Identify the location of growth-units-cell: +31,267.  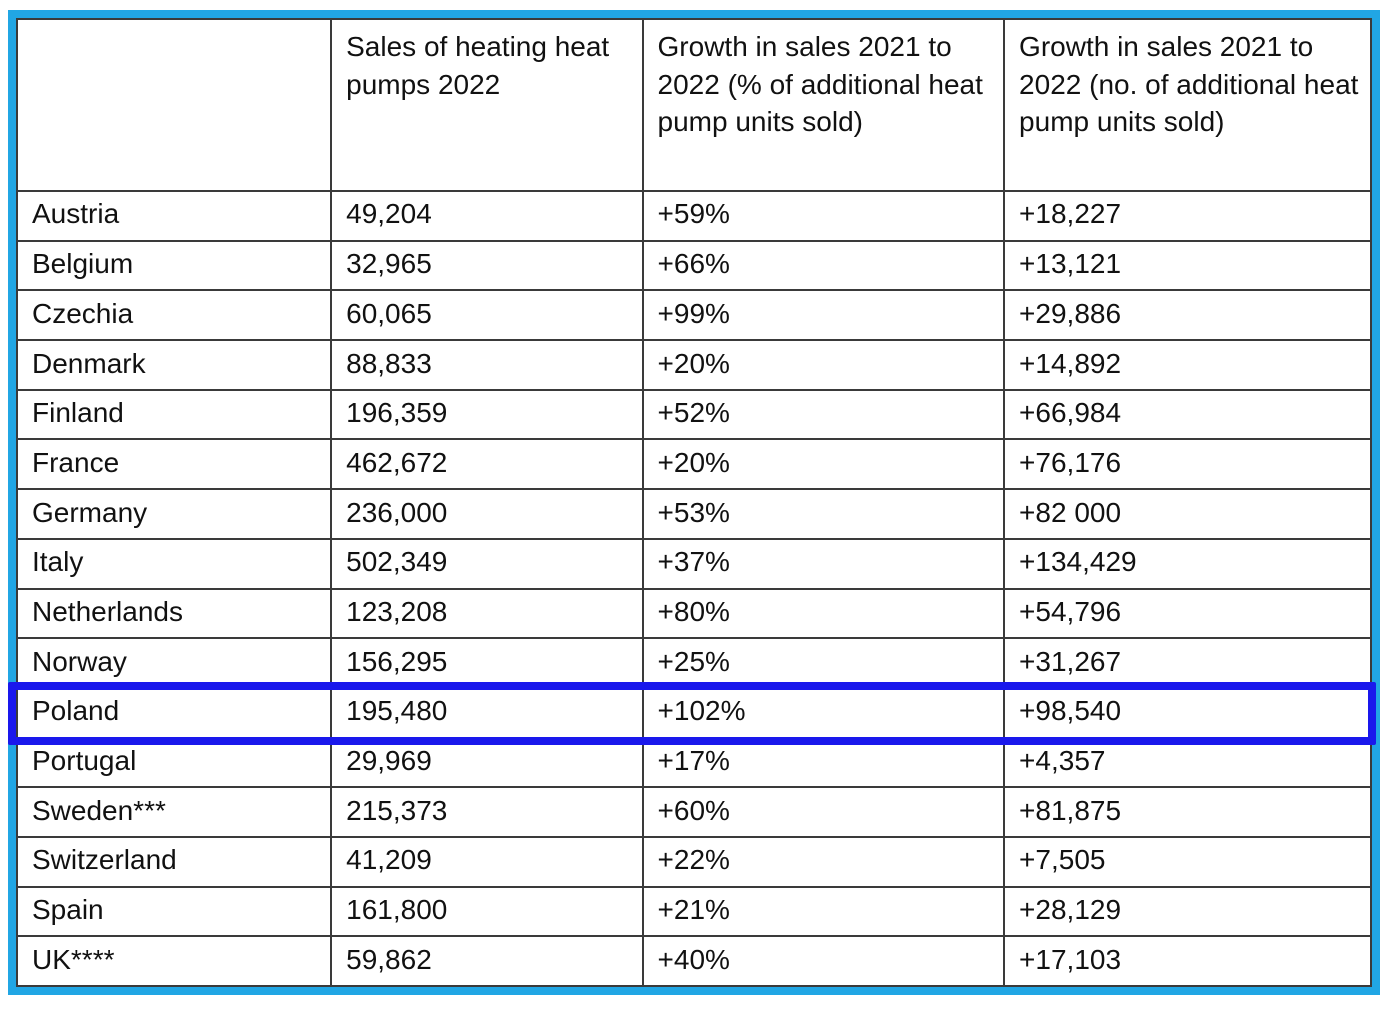
(1187, 663).